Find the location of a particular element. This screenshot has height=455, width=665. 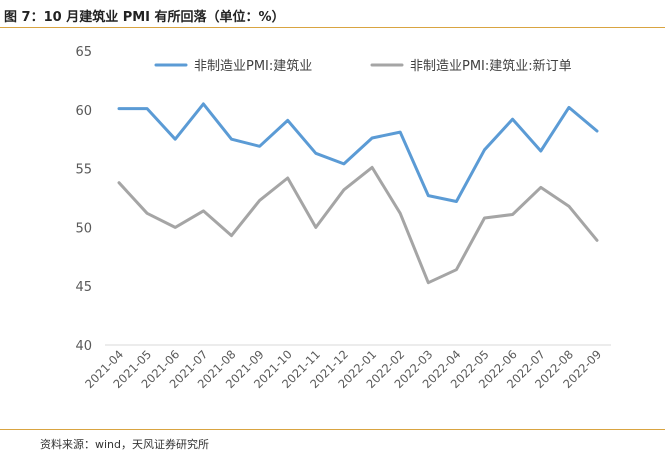

figure-source: 资料来源：wind，天风证券研究所 is located at coordinates (125, 444).